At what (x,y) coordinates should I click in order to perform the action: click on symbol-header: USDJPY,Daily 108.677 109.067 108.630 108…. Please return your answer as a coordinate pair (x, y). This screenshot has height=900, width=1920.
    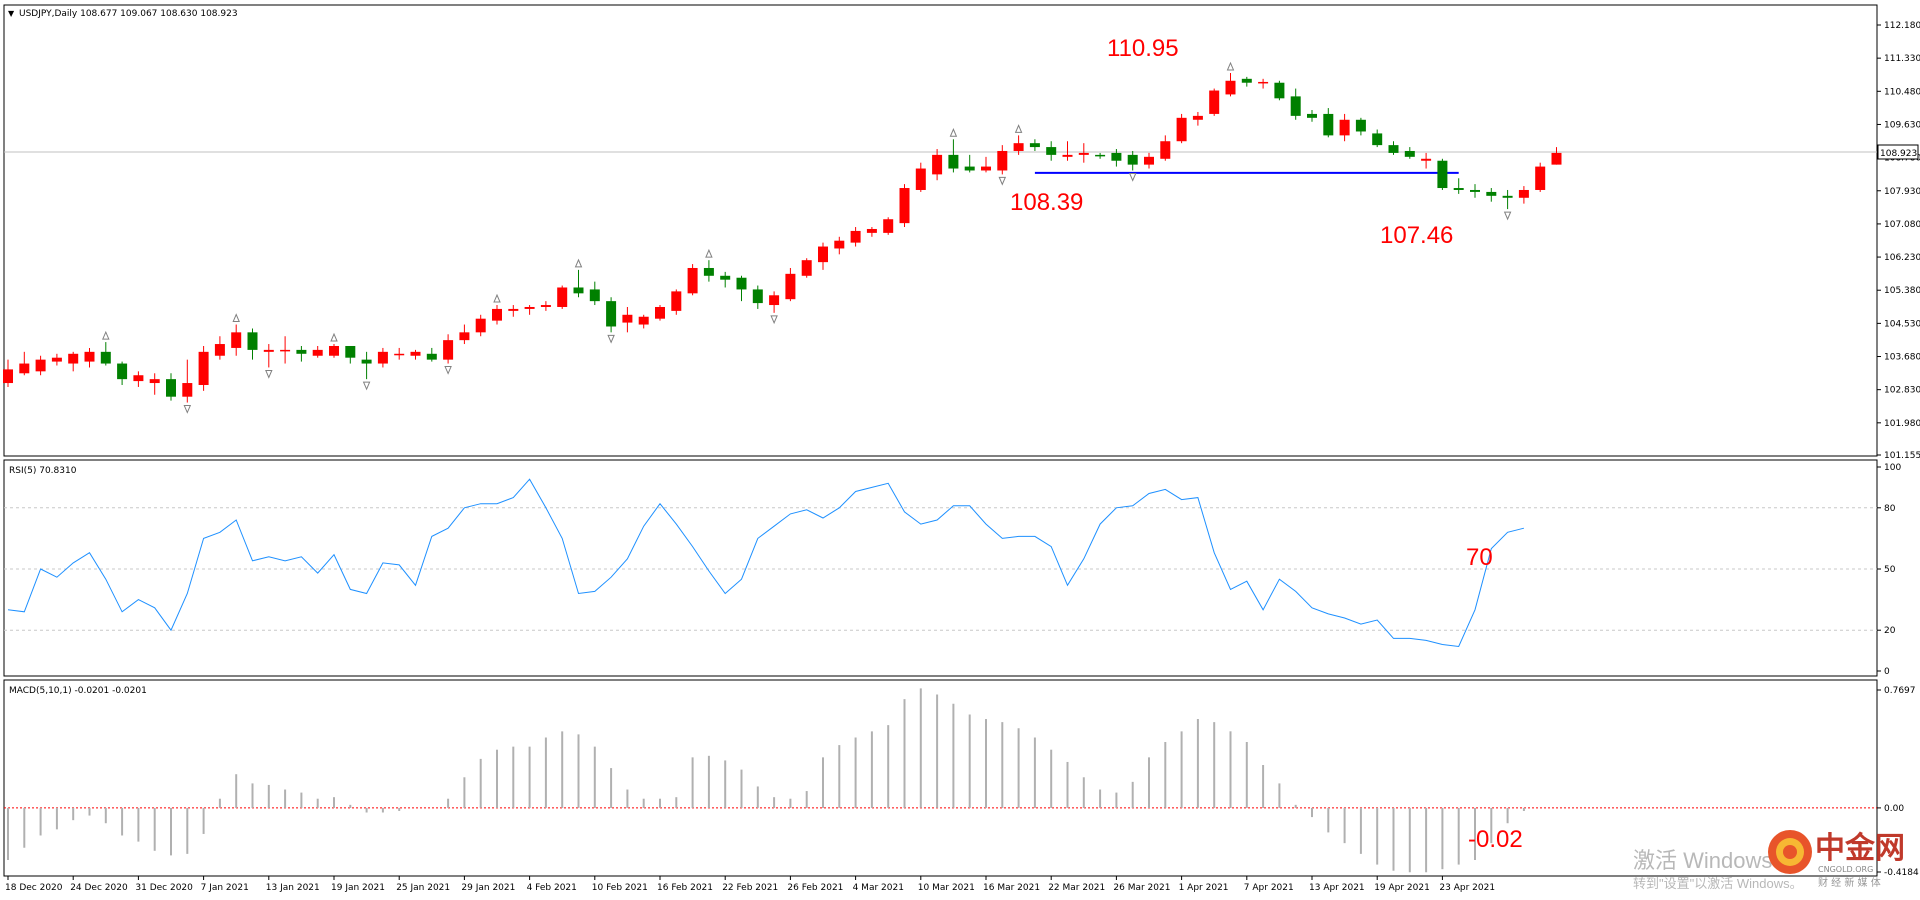
    Looking at the image, I should click on (128, 14).